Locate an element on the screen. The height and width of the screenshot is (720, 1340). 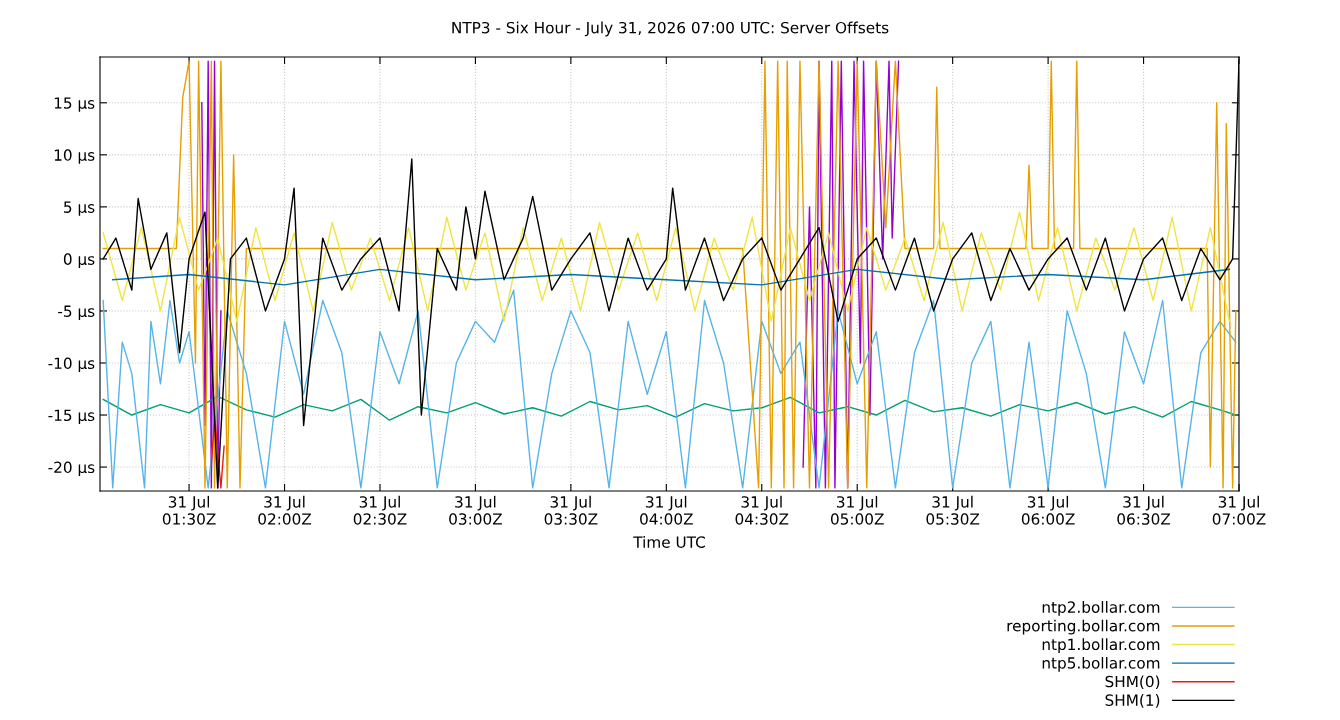
x-tick-label: 31 Jul 06:00Z is located at coordinates (1048, 510).